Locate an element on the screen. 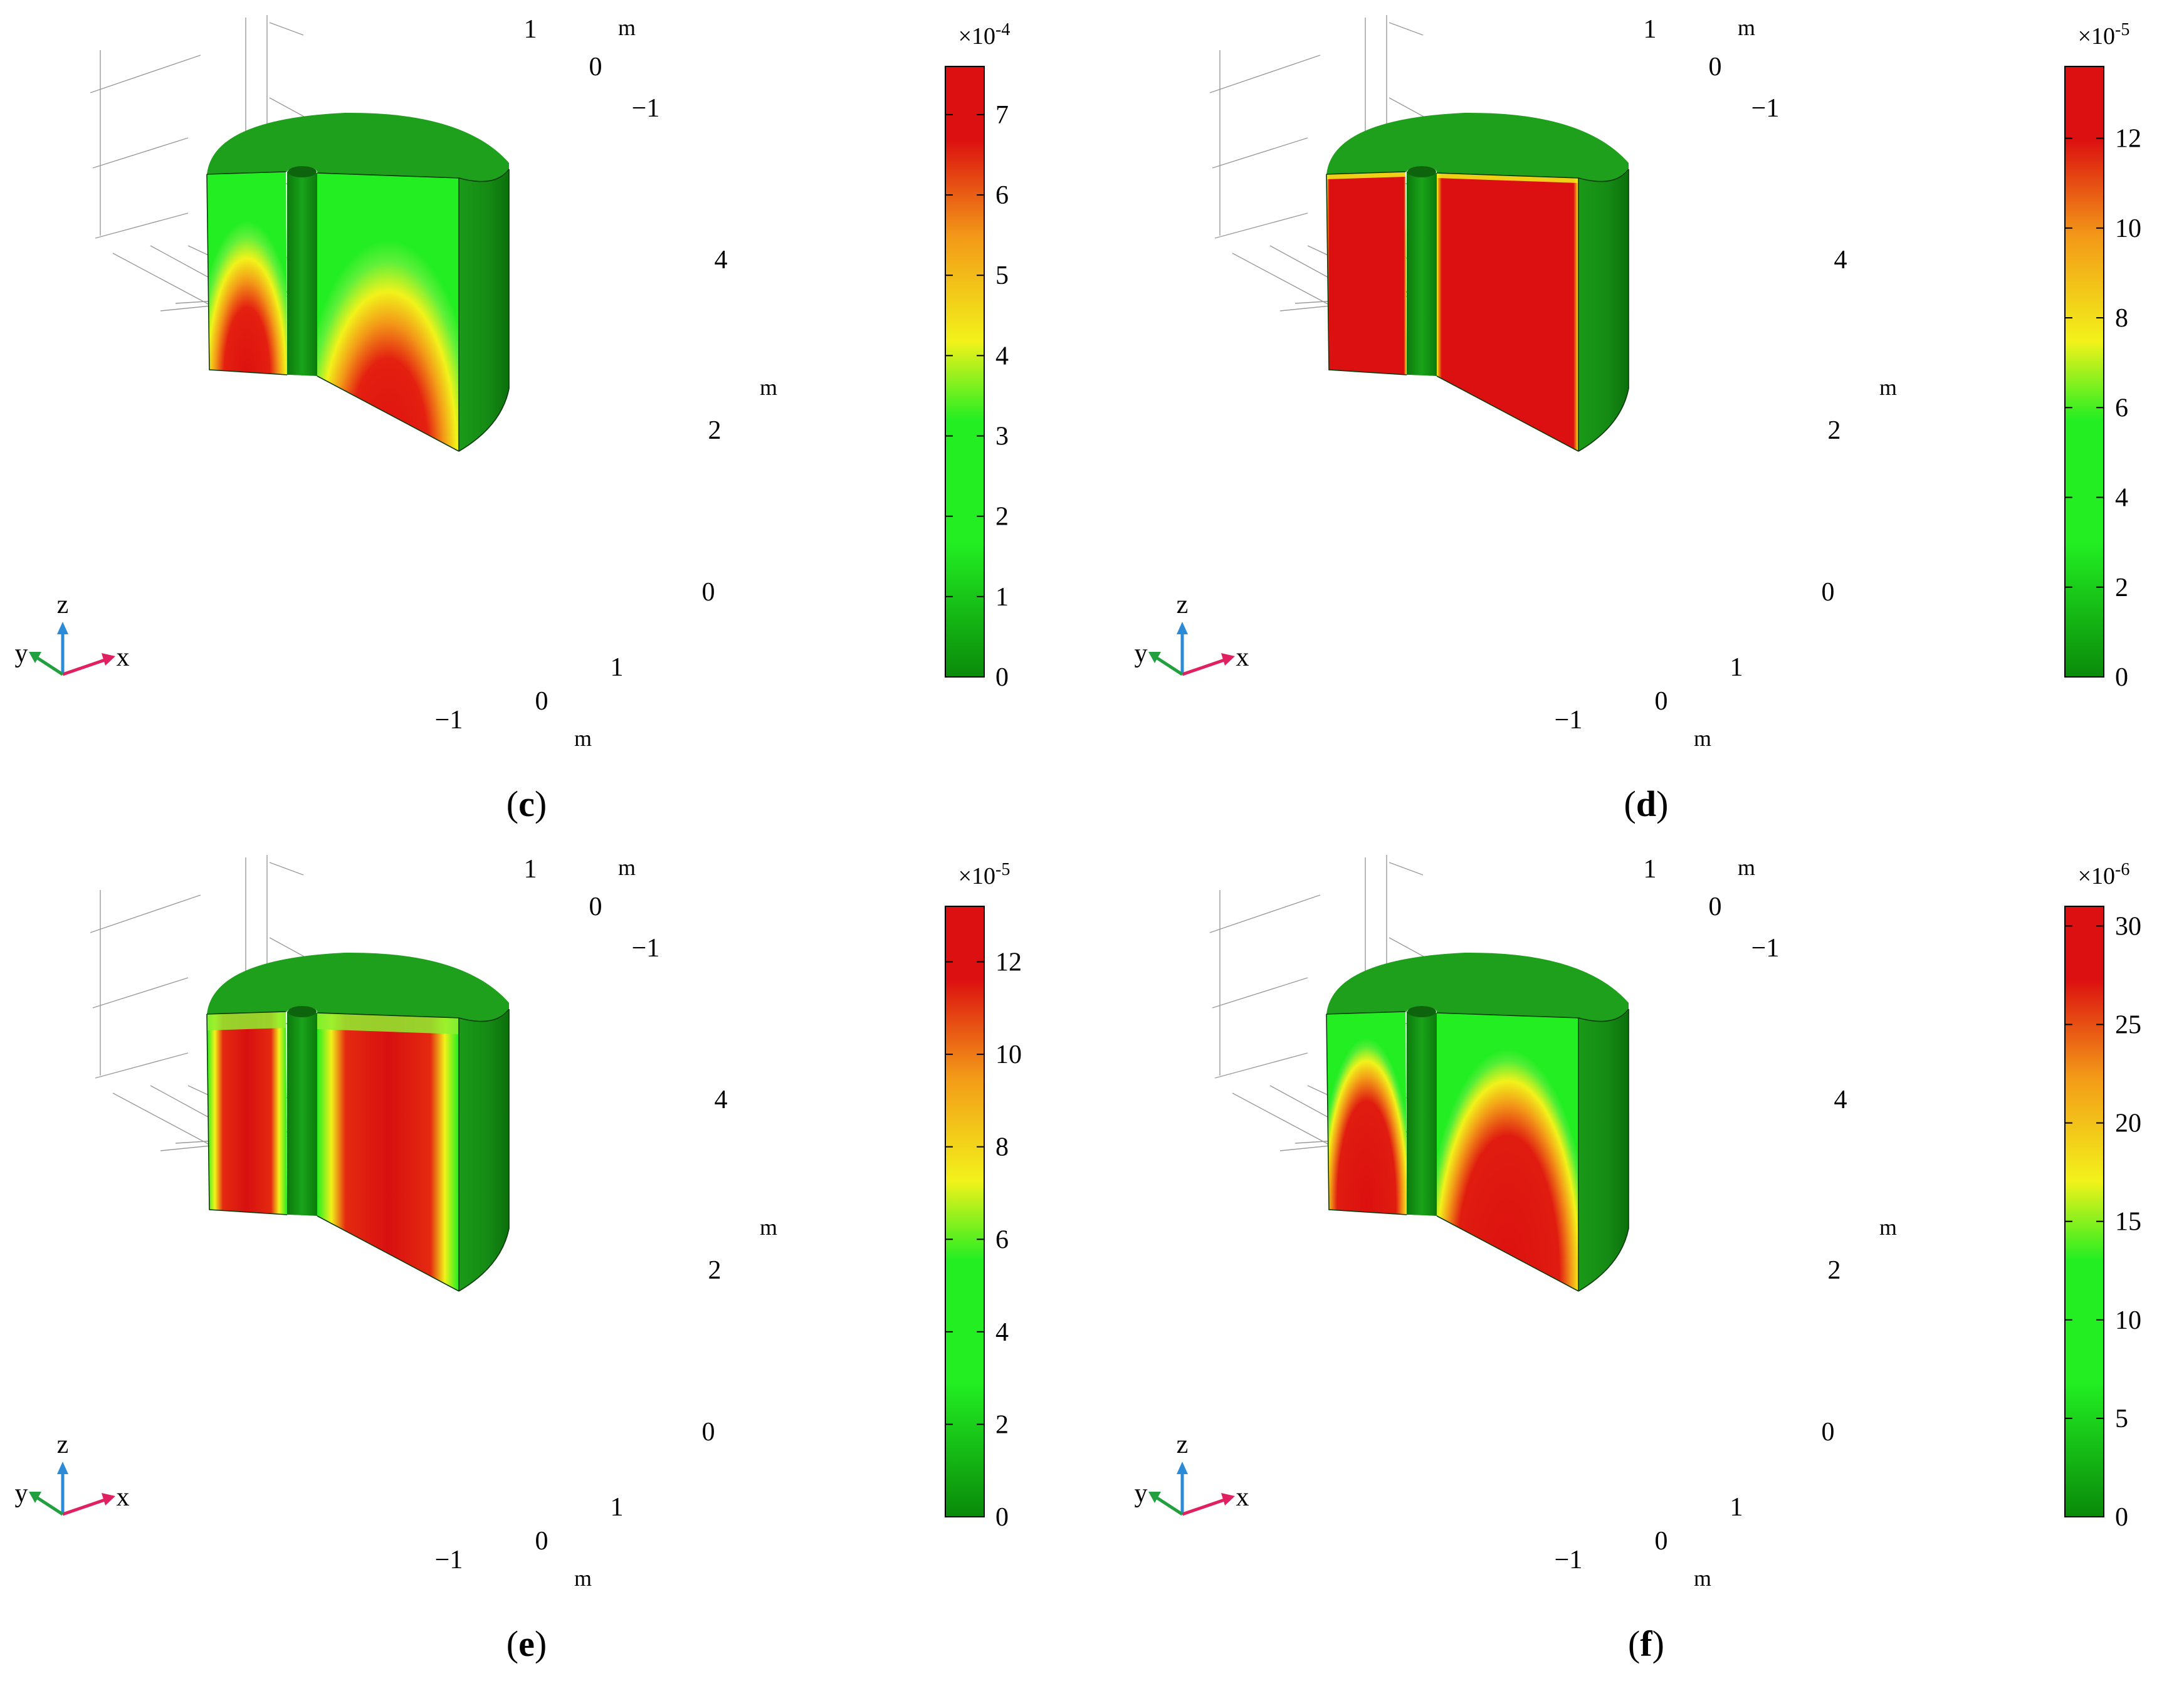 This screenshot has height=1681, width=2184. colorbar-tick-label: 3 is located at coordinates (1002, 436).